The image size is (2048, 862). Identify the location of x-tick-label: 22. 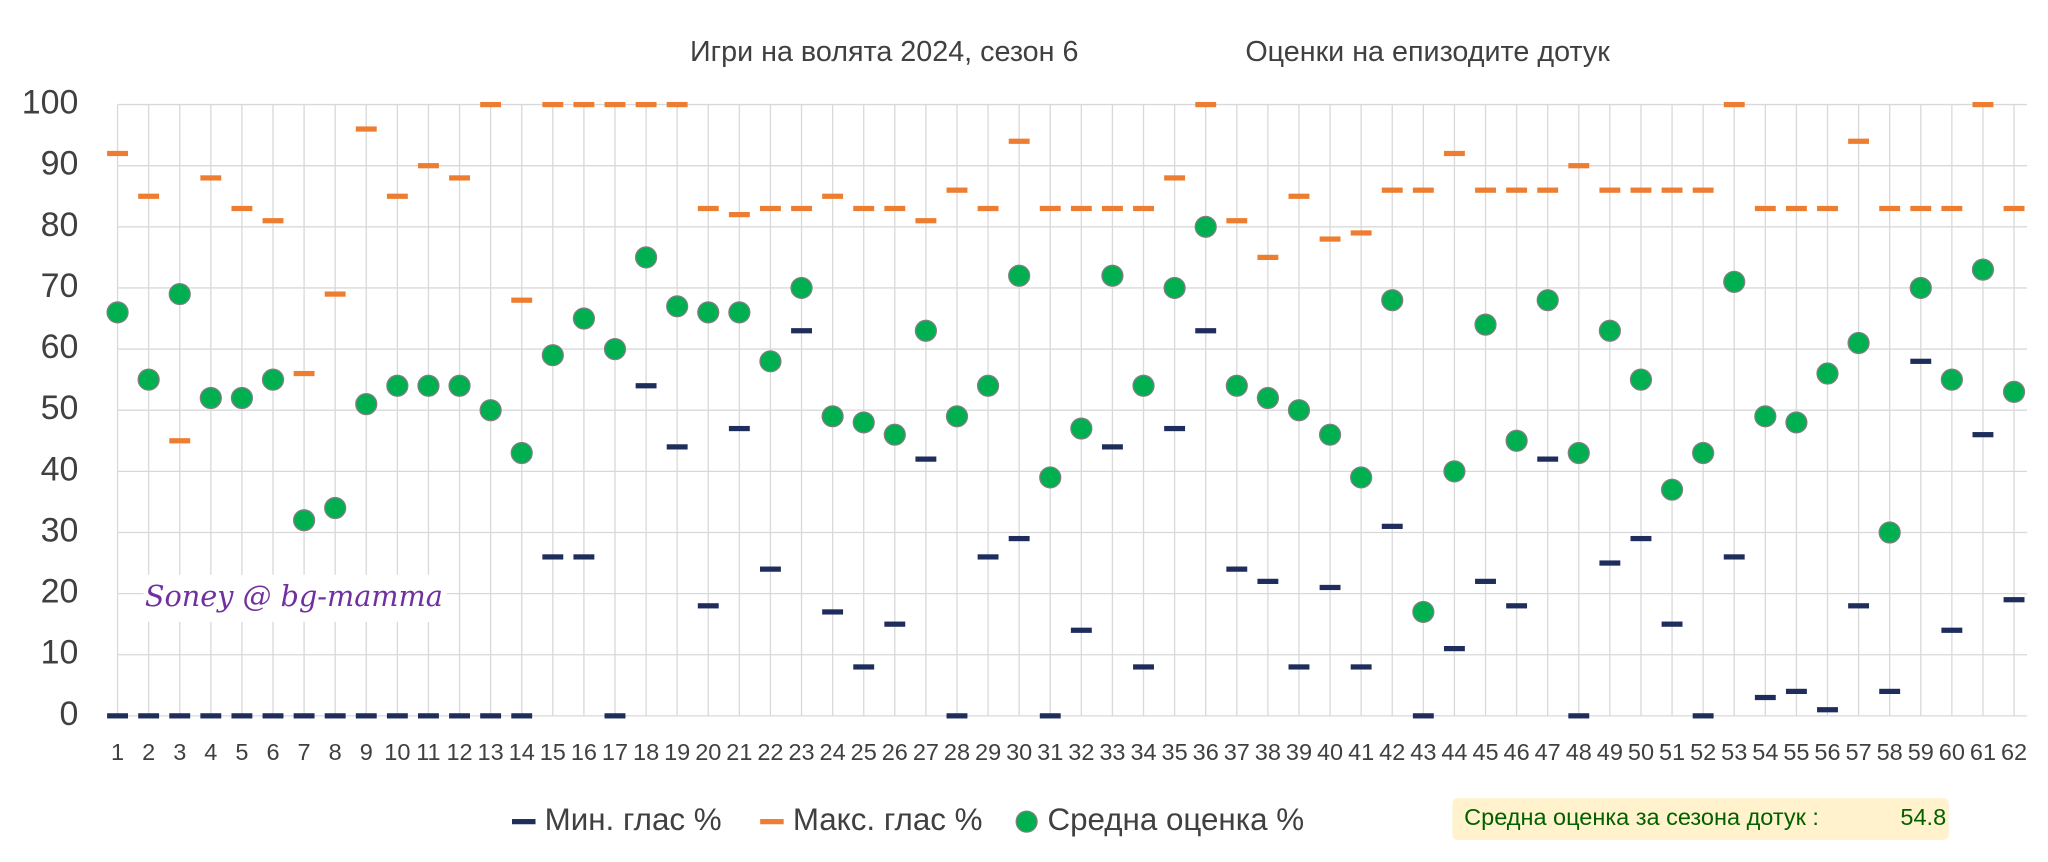
(770, 752).